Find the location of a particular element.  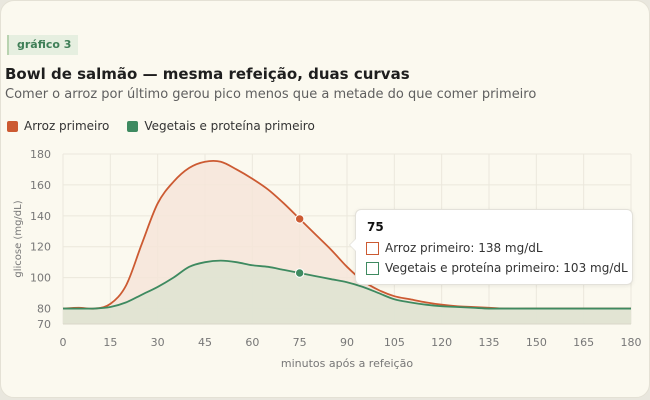

tooltip-row-veg-first: Vegetais e proteína primeiro: 103 mg/dL is located at coordinates (497, 268).